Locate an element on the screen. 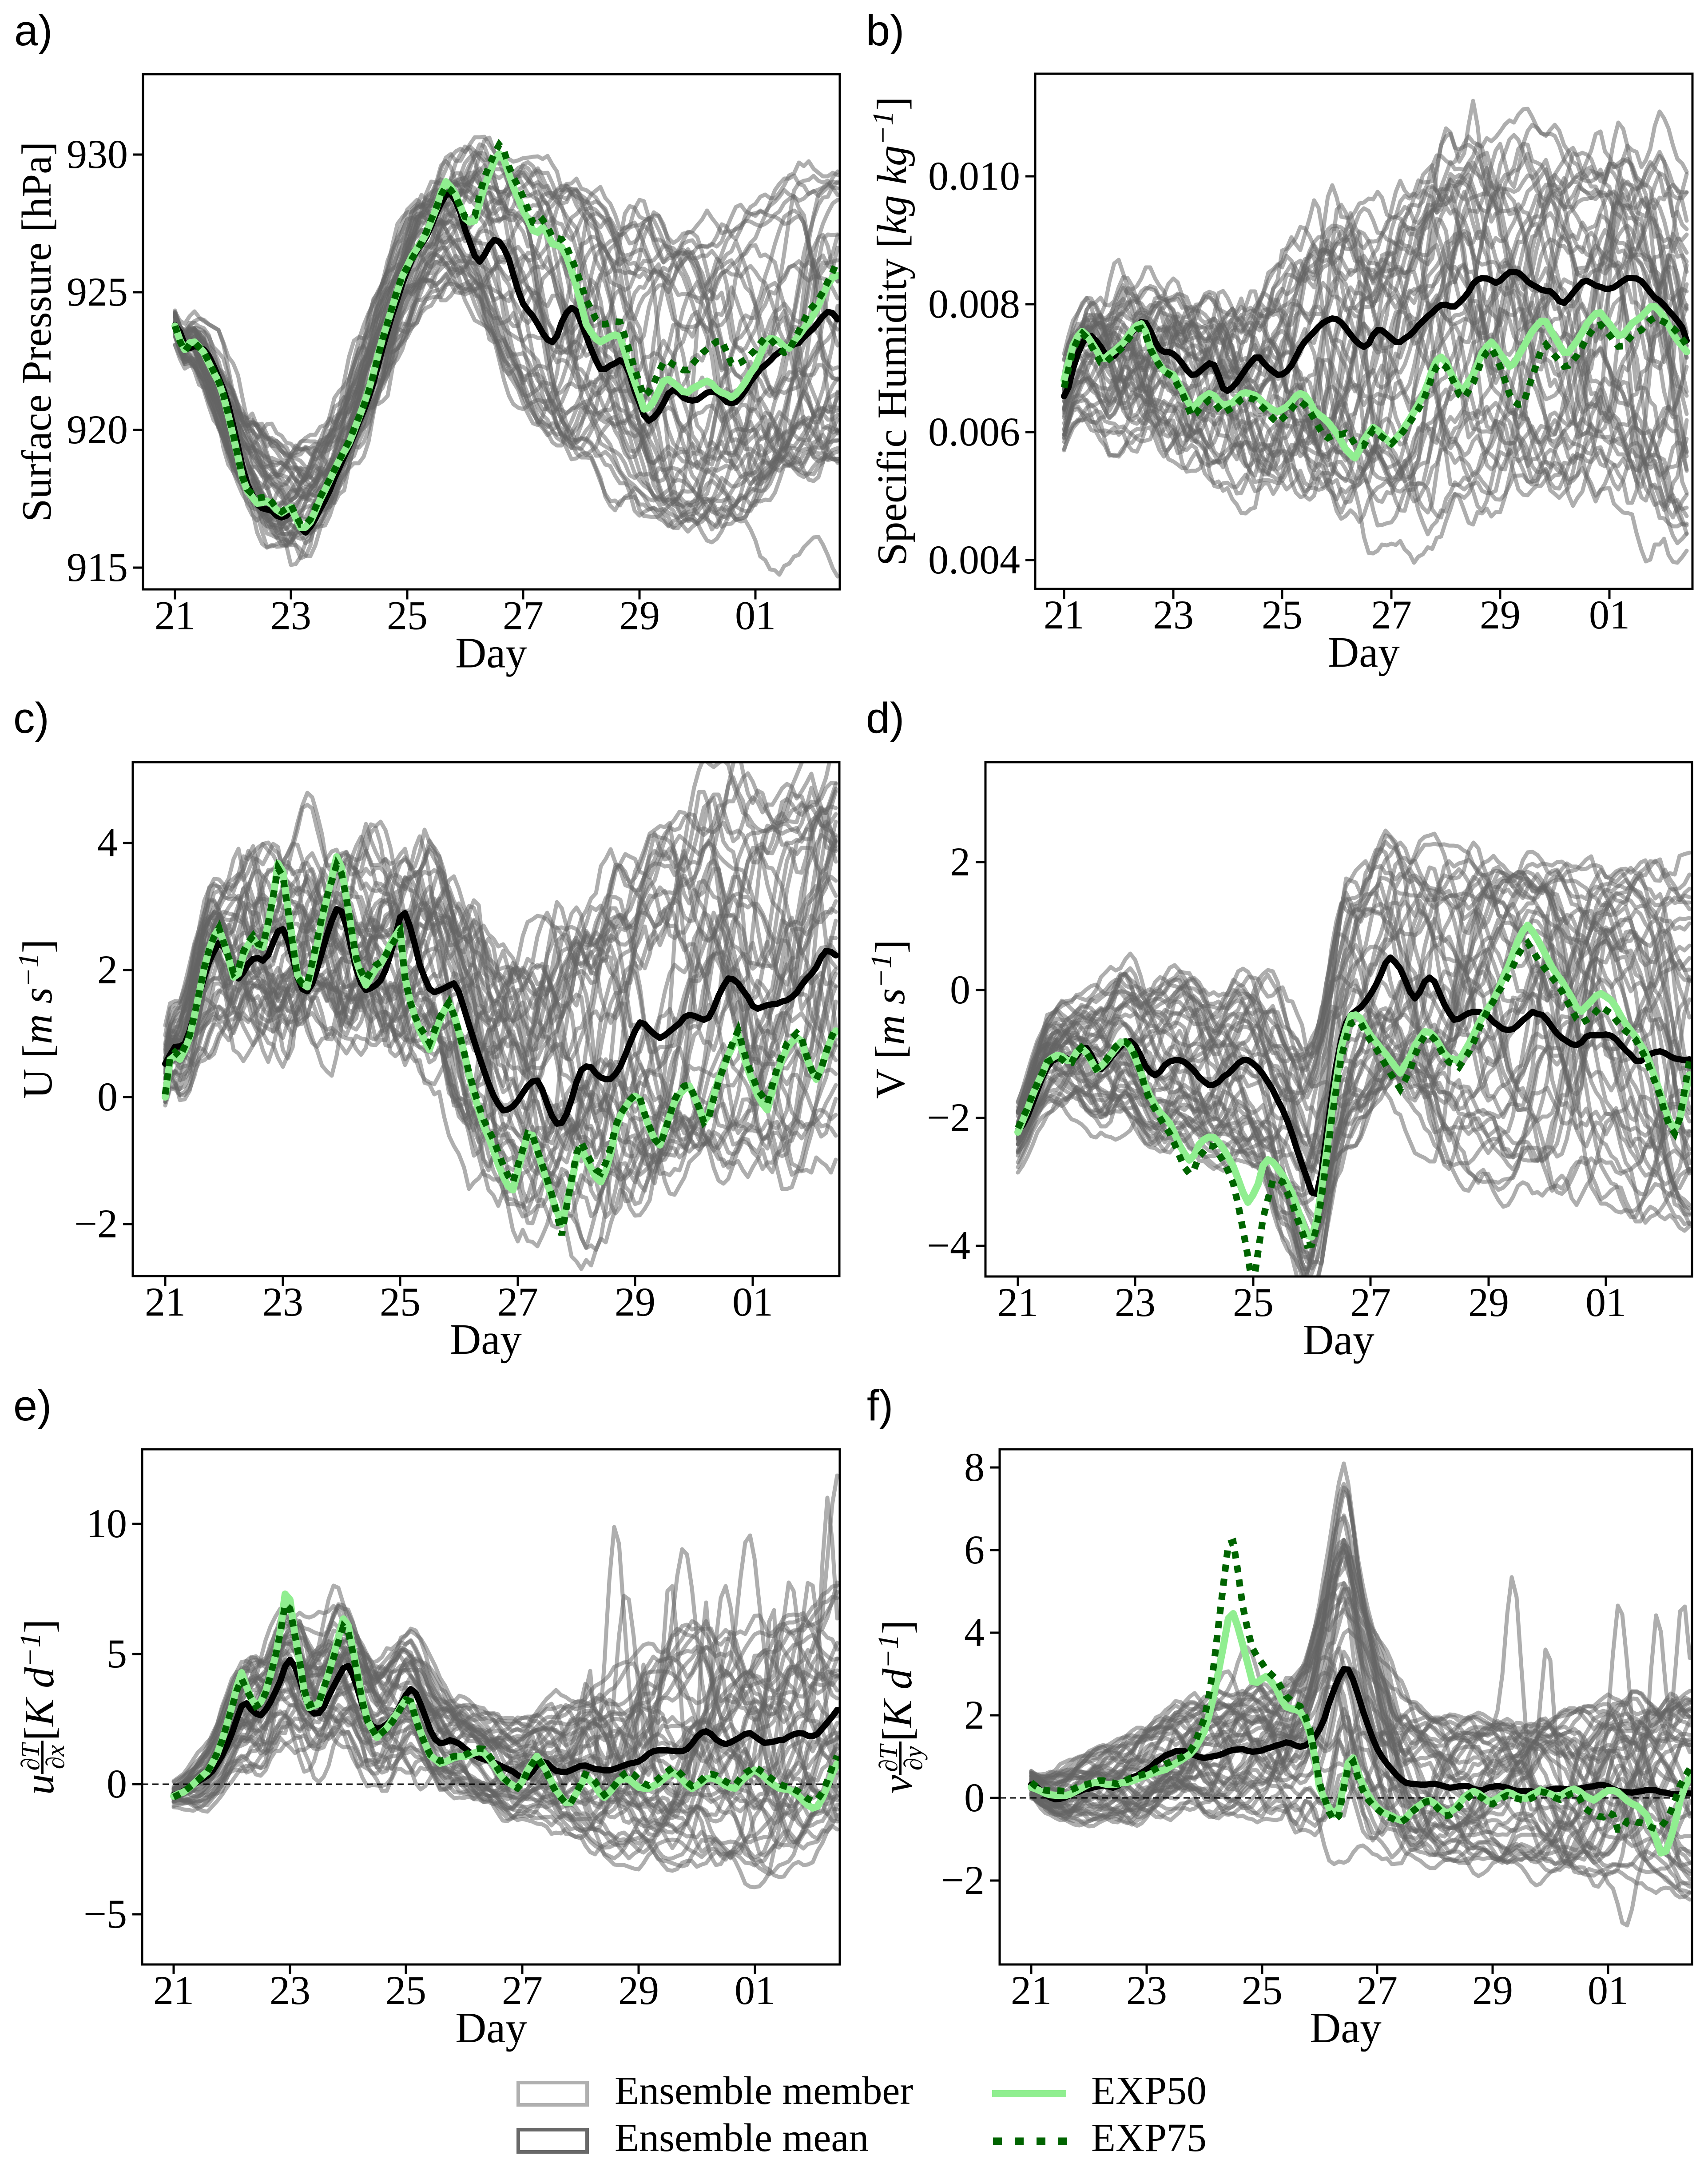  svg-text: a) is located at coordinates (33, 30).